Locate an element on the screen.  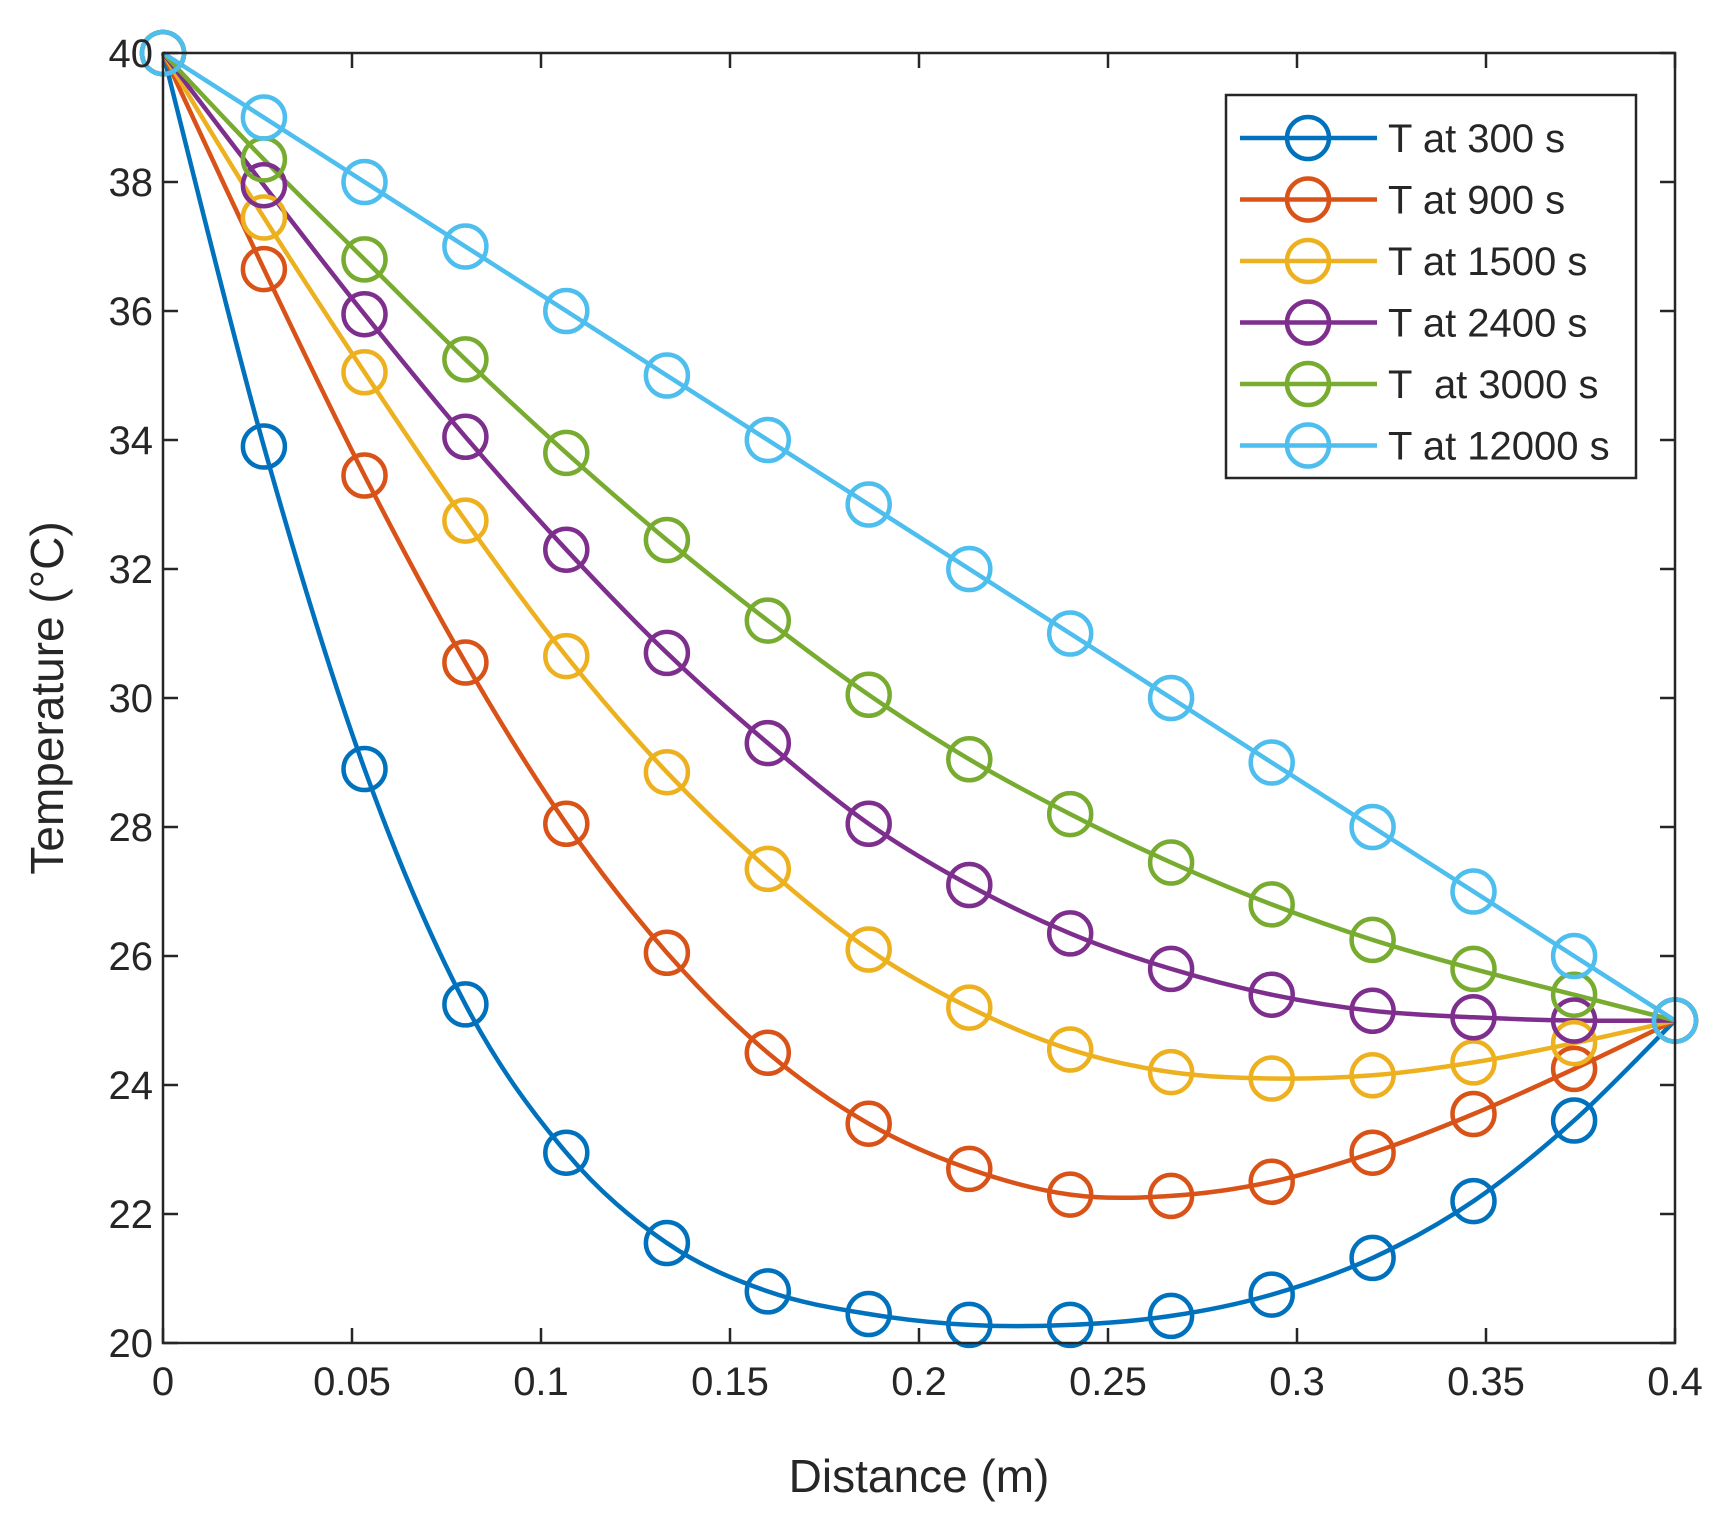
y-tick-label: 26 is located at coordinates (131, 957).